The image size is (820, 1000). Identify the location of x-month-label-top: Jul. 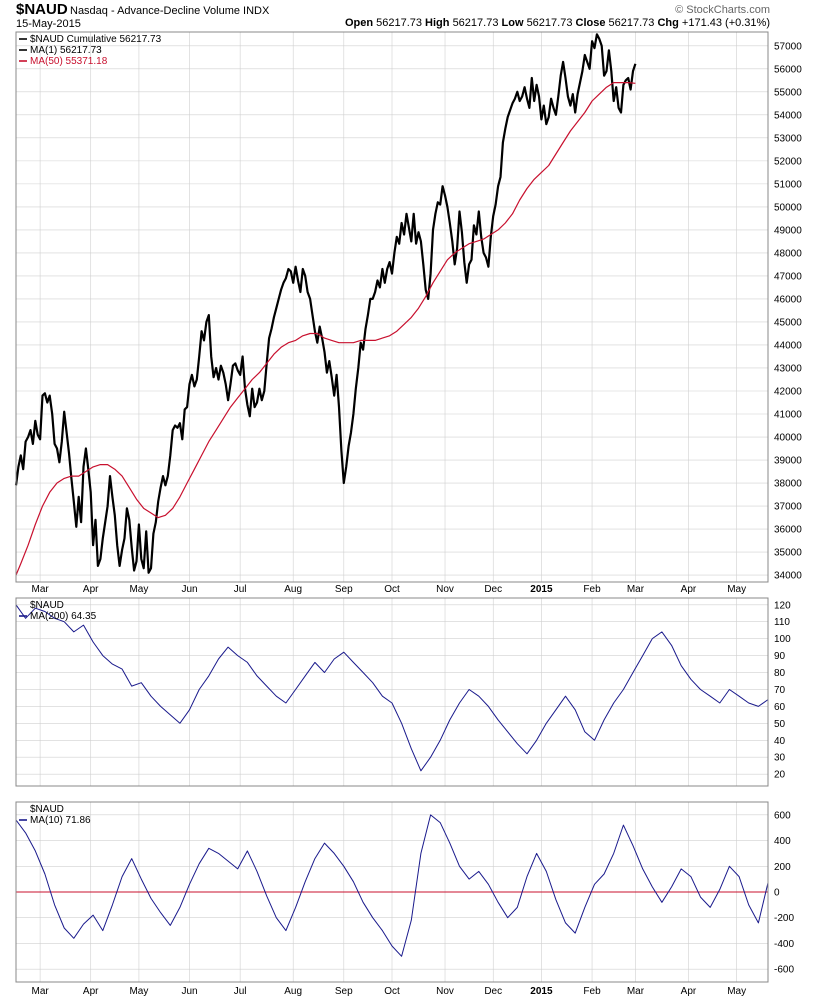
(240, 589).